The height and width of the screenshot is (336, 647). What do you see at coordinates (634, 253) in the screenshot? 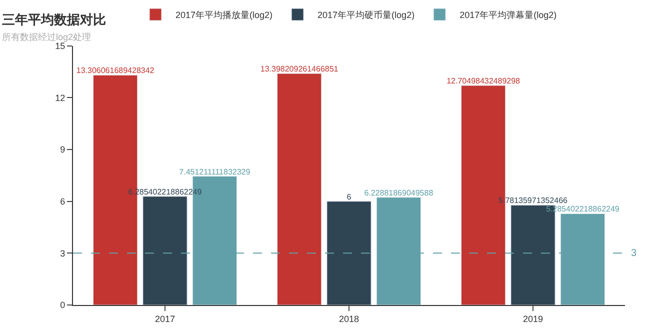
I see `ref-line-label: 3` at bounding box center [634, 253].